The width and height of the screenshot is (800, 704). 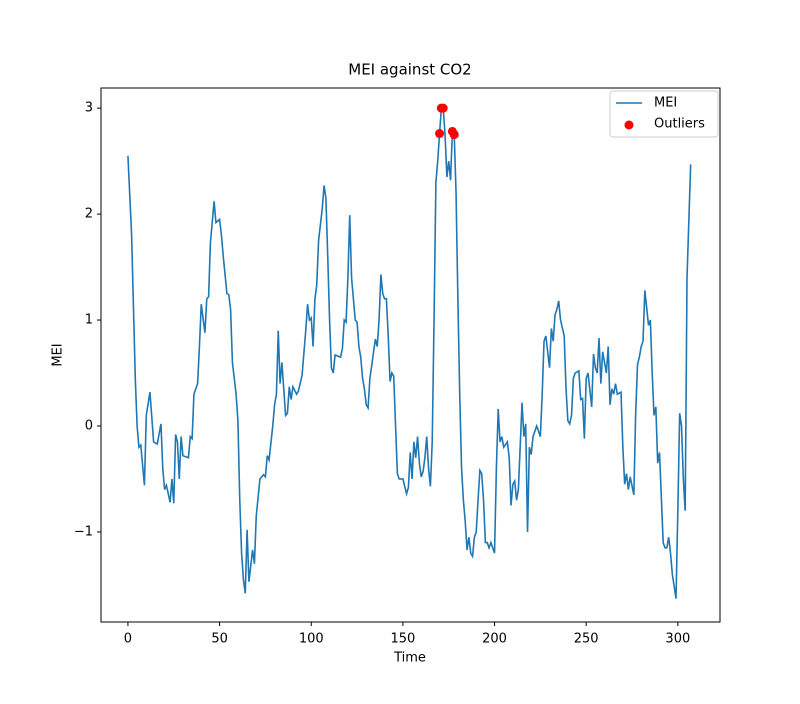 I want to click on x-axis-label: Time, so click(x=409, y=658).